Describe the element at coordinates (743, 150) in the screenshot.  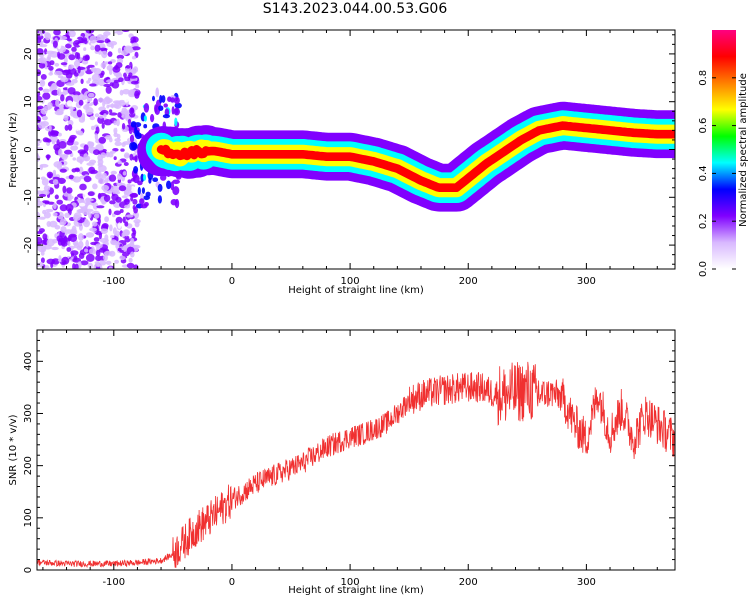
I see `colorbar-label: Normalized spectral amplitude` at that location.